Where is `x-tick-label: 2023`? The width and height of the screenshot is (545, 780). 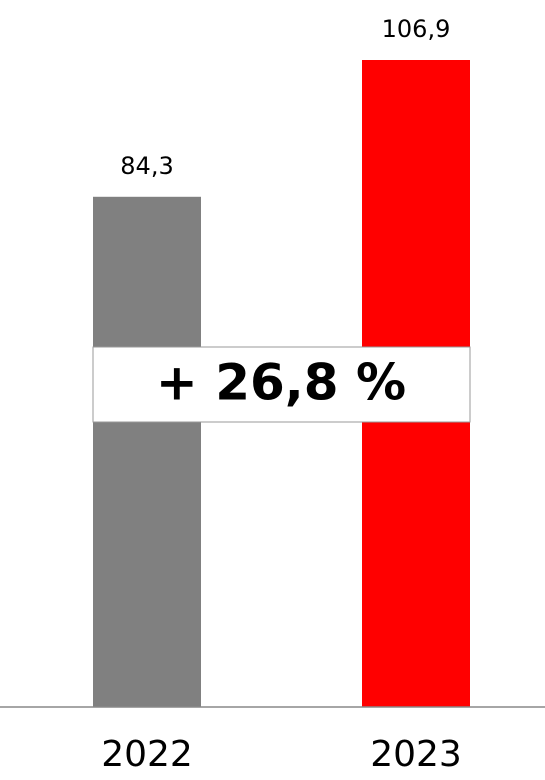 x-tick-label: 2023 is located at coordinates (416, 754).